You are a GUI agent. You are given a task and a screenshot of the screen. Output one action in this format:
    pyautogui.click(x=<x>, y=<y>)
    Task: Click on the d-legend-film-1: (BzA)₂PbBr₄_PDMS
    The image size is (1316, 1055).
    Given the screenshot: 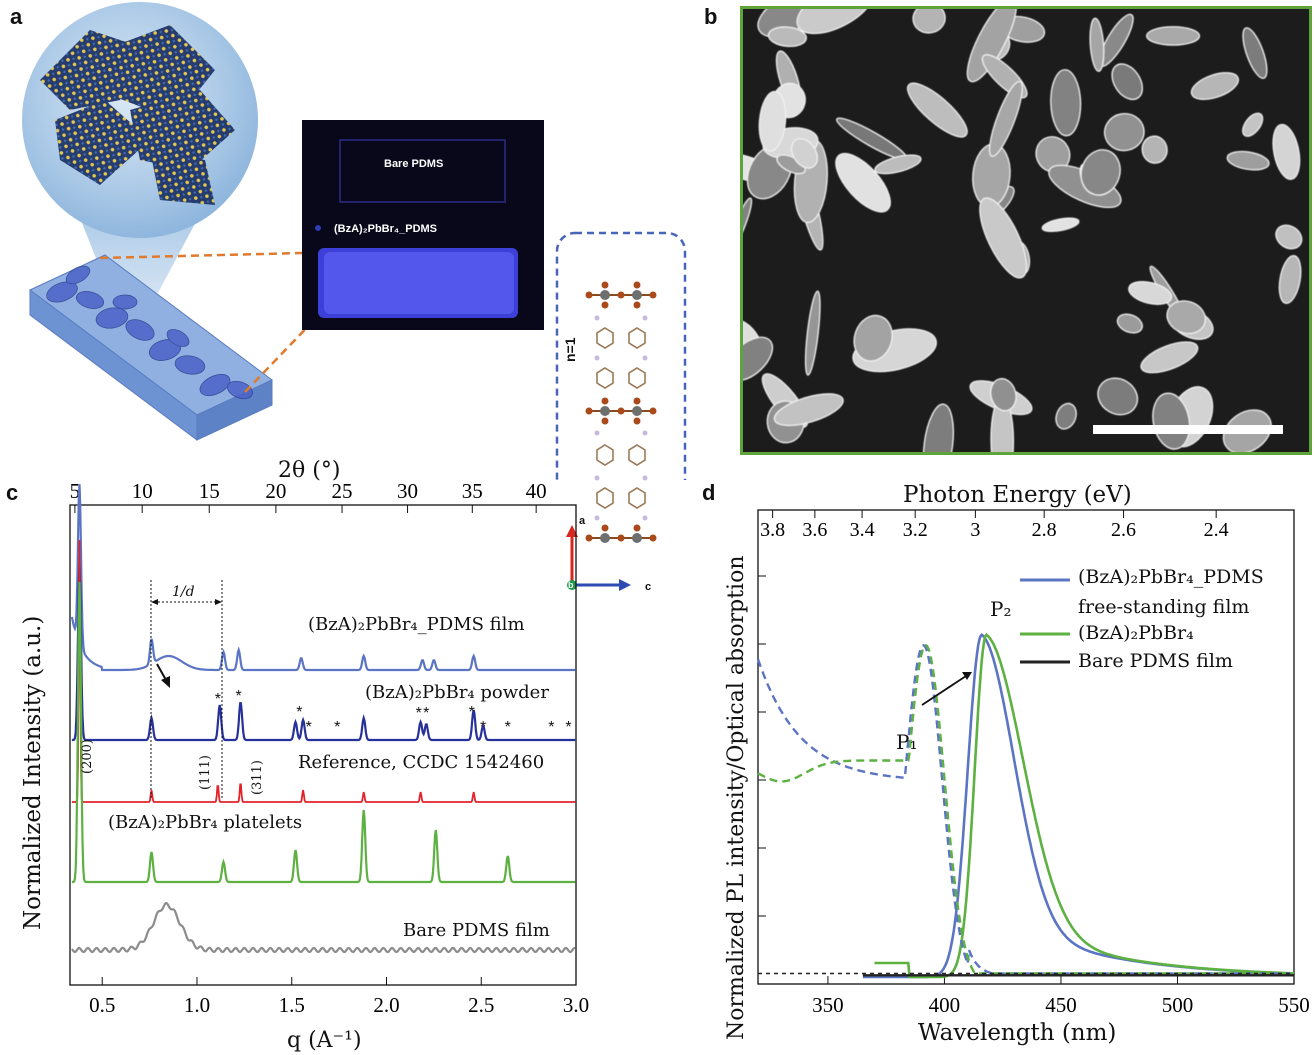 What is the action you would take?
    pyautogui.click(x=1171, y=577)
    